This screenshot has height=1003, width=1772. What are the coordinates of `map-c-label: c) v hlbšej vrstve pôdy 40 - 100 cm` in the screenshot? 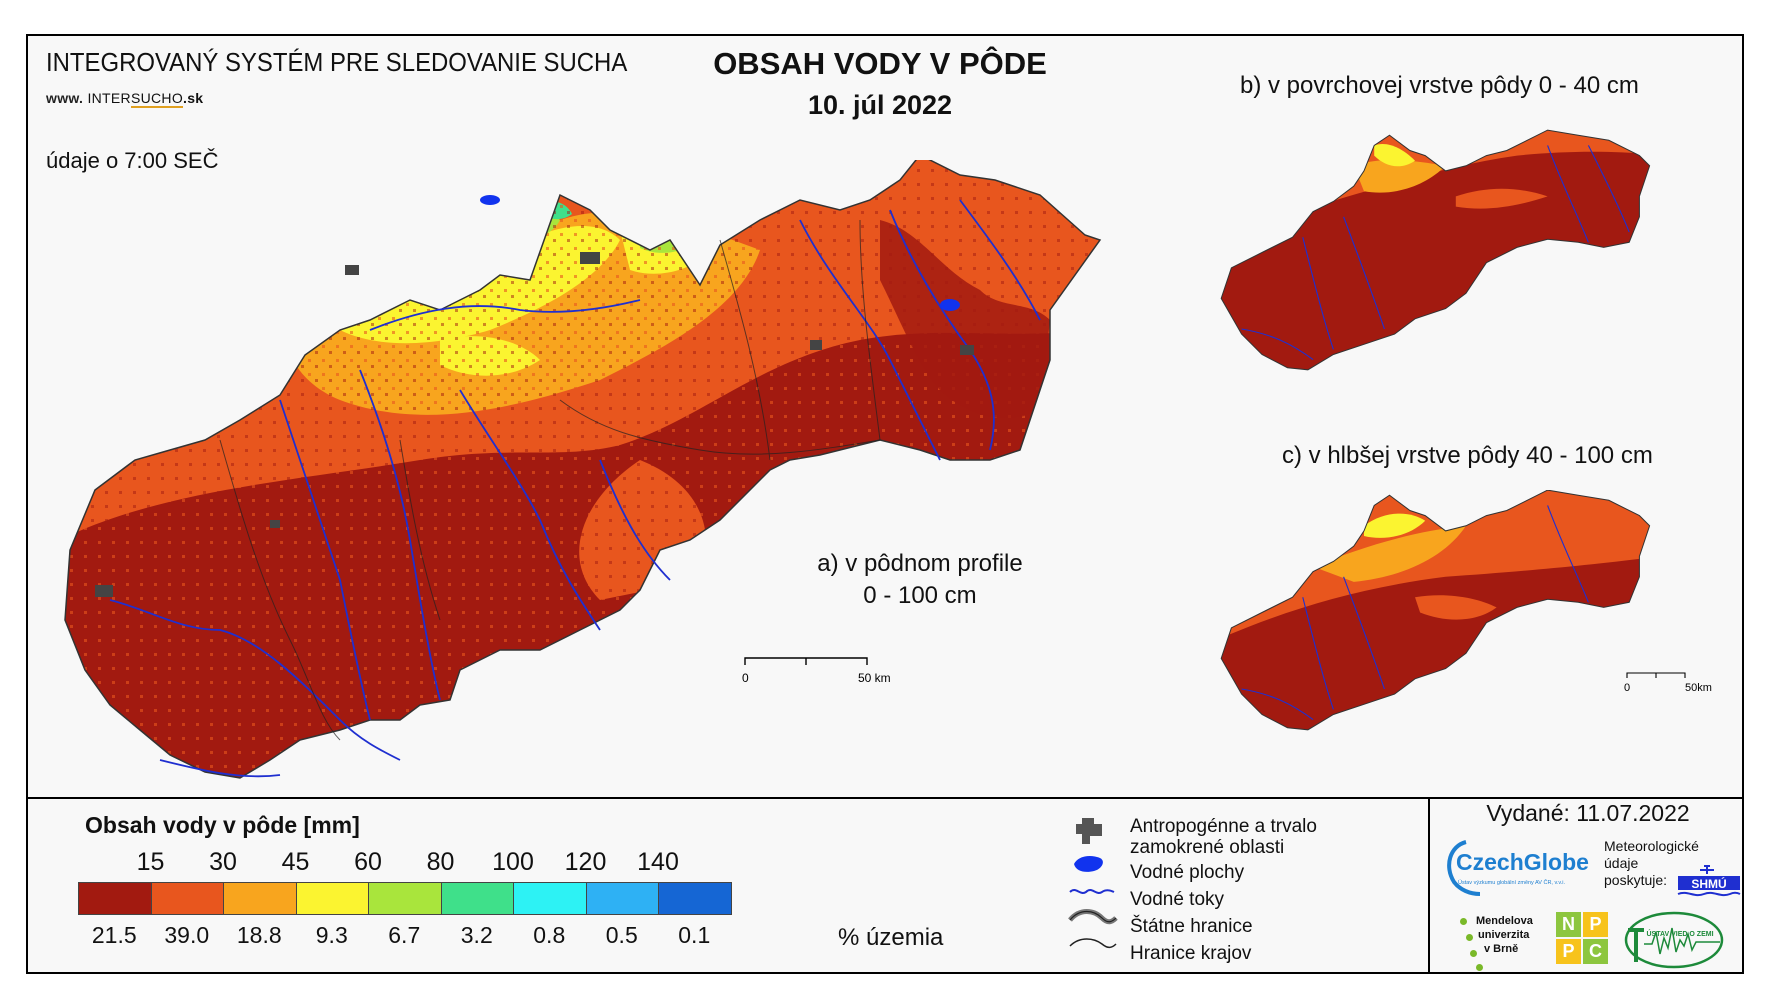 It's located at (1467, 455).